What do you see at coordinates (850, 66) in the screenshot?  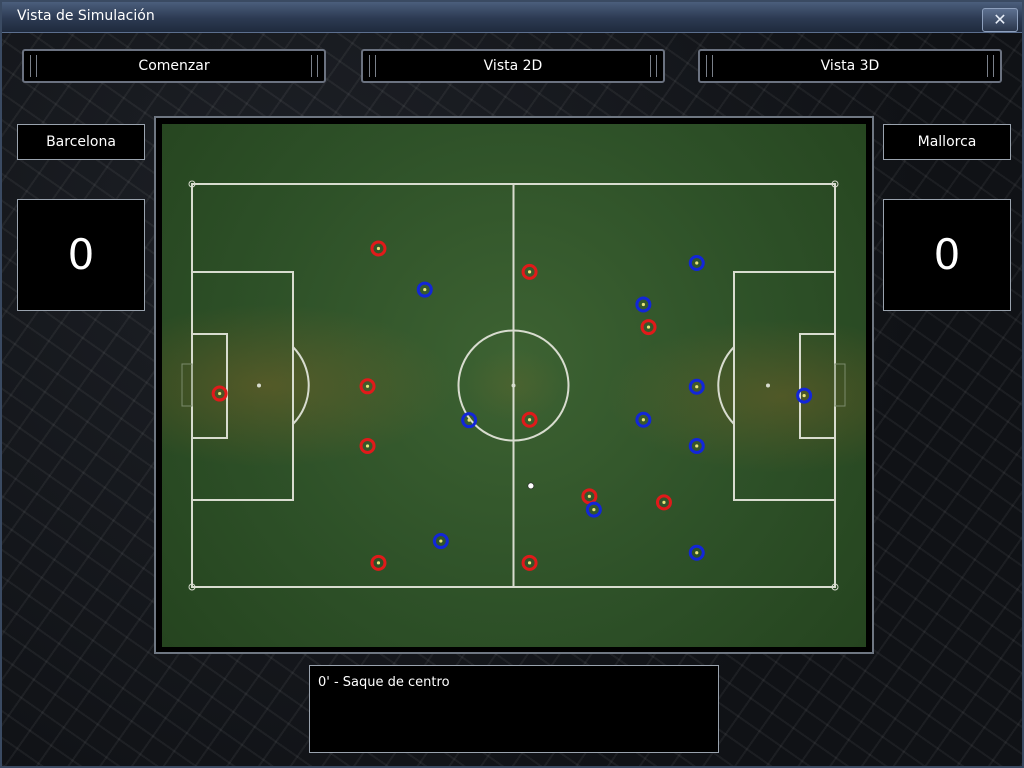 I see `view-3d-button: Vista 3D` at bounding box center [850, 66].